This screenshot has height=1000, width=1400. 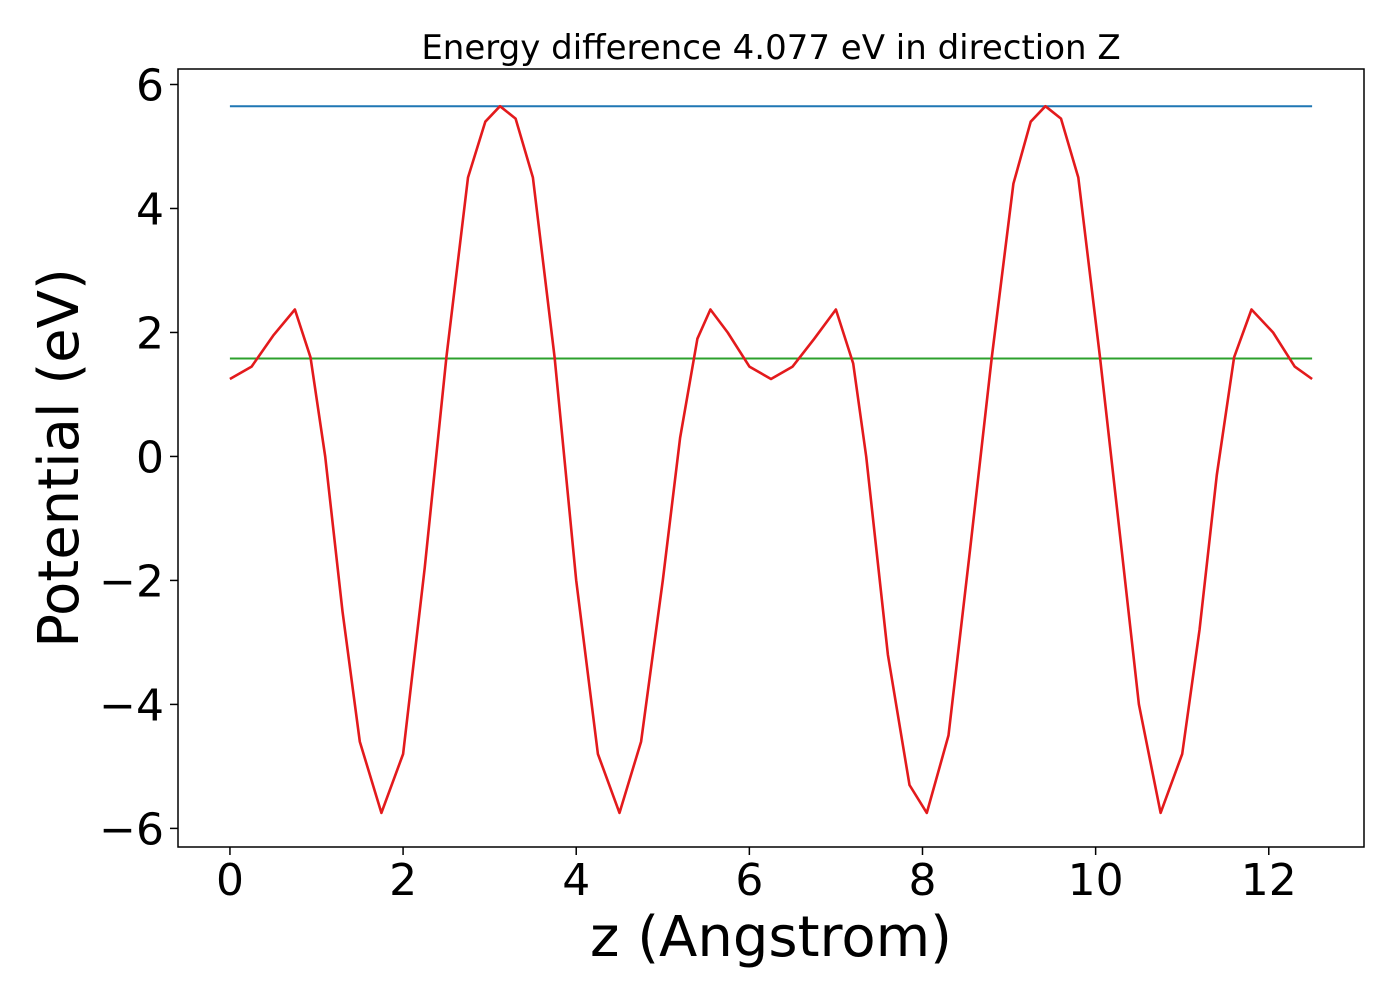 I want to click on y-tick-label: −4, so click(x=131, y=705).